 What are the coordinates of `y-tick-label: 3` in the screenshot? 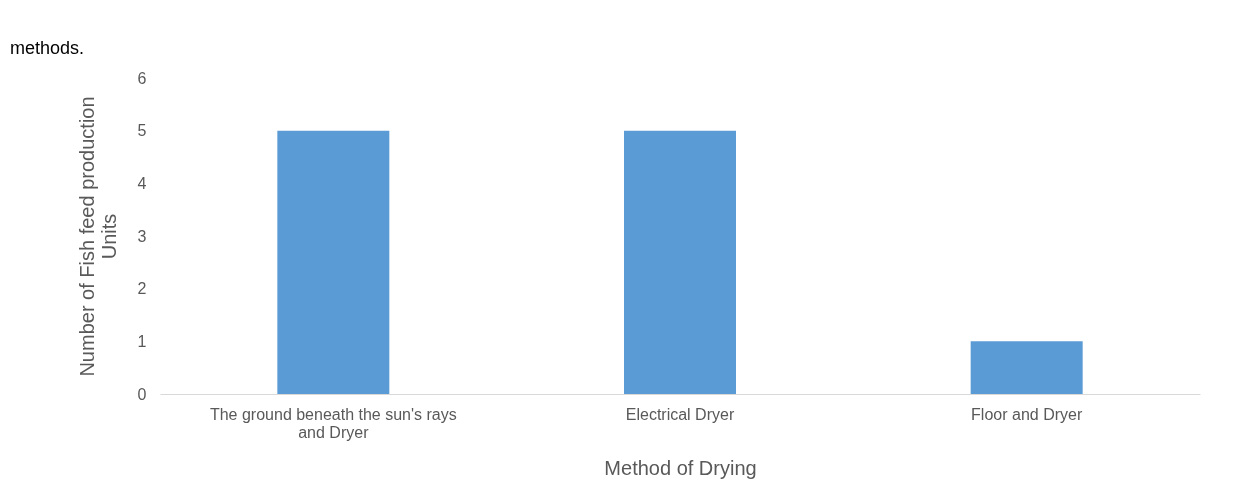 It's located at (142, 236).